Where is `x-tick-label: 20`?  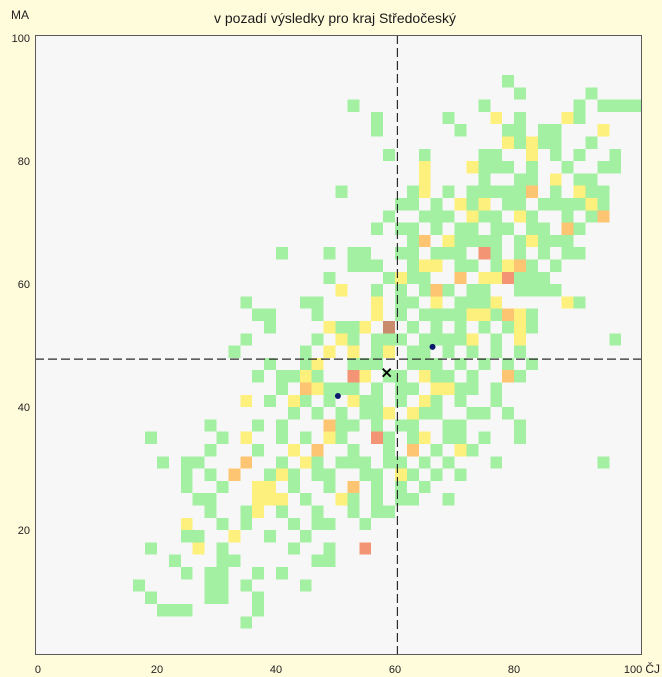 x-tick-label: 20 is located at coordinates (157, 670).